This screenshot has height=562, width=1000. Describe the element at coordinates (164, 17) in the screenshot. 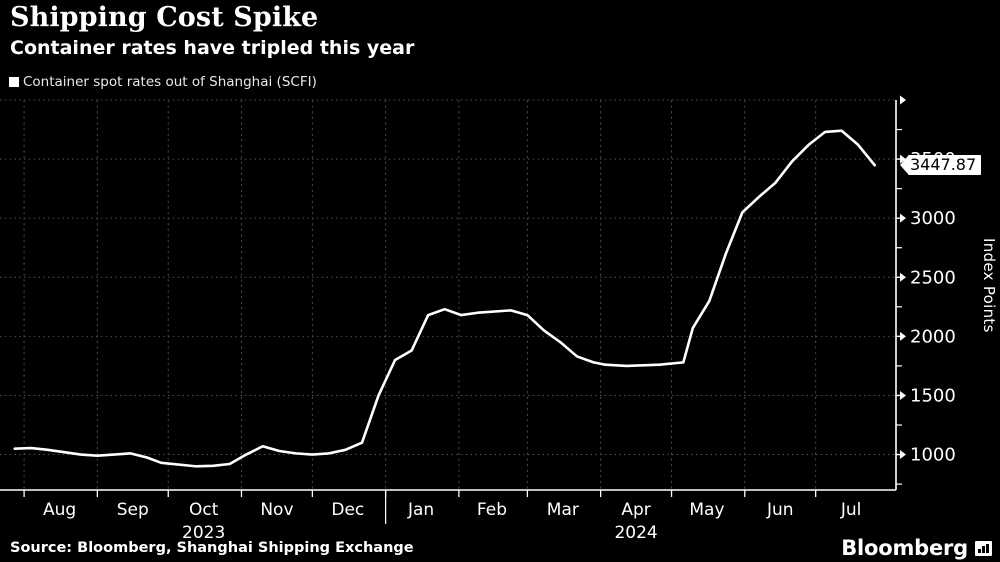

I see `page-title: Shipping Cost Spike` at that location.